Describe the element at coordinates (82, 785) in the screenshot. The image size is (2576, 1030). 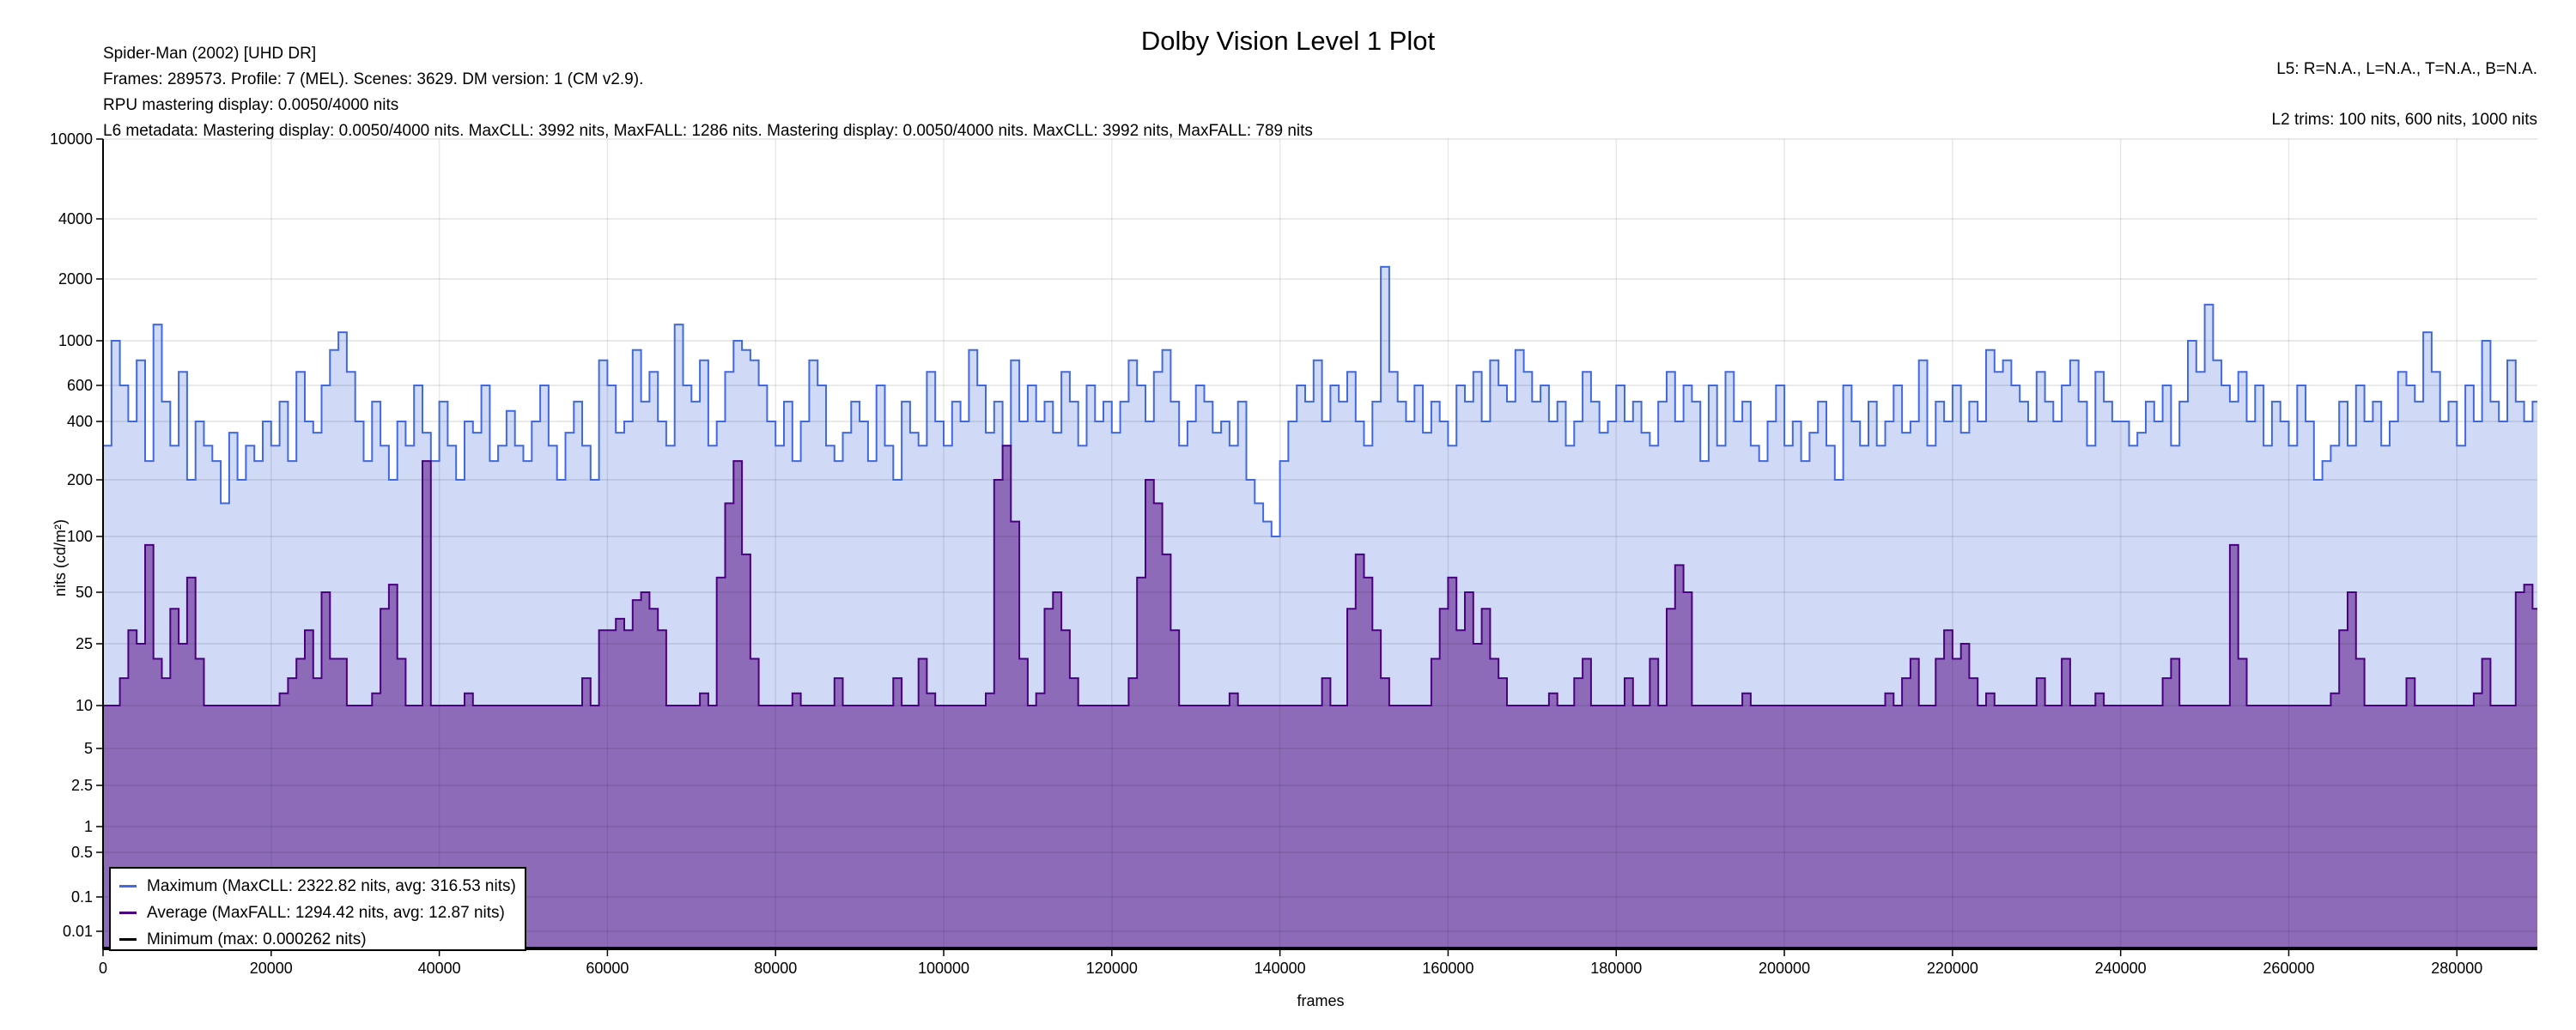
I see `y-tick-label: 2.5` at that location.